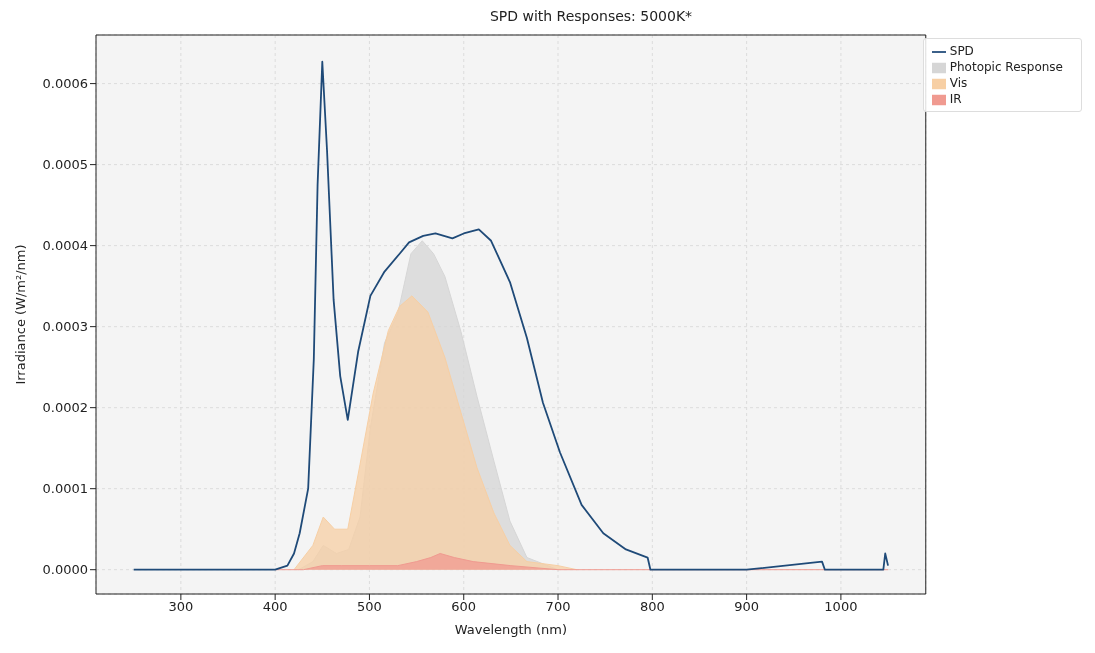 This screenshot has height=653, width=1095. What do you see at coordinates (511, 629) in the screenshot?
I see `x-axis-title: Wavelength (nm)` at bounding box center [511, 629].